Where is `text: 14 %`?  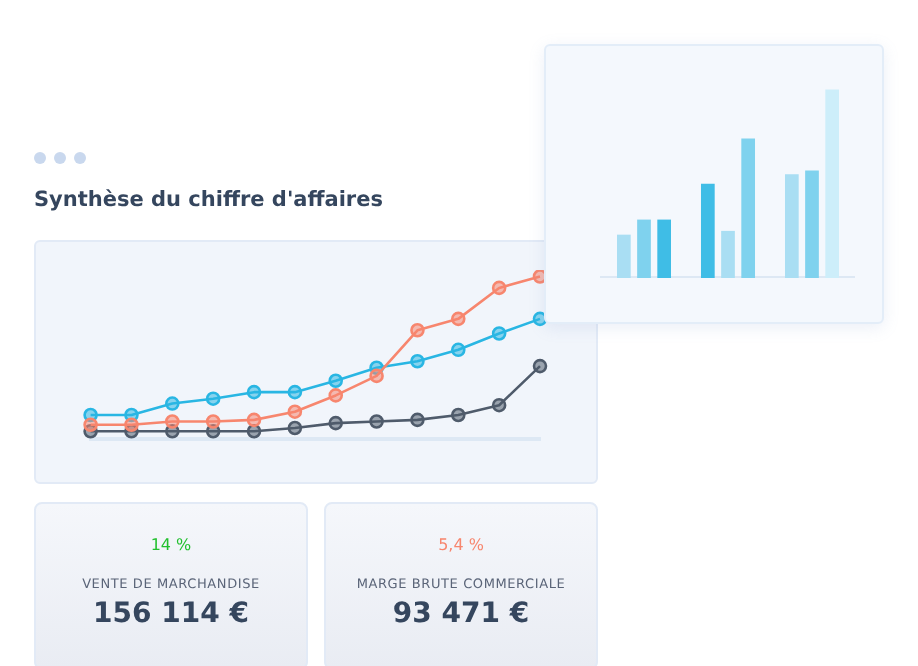 text: 14 % is located at coordinates (171, 545).